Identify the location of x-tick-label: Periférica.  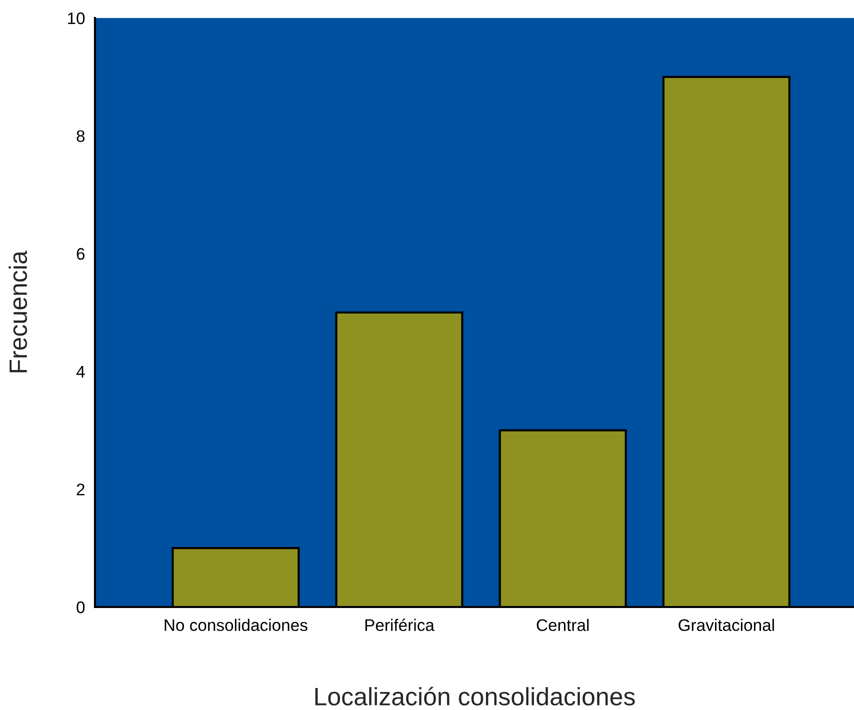
(399, 625).